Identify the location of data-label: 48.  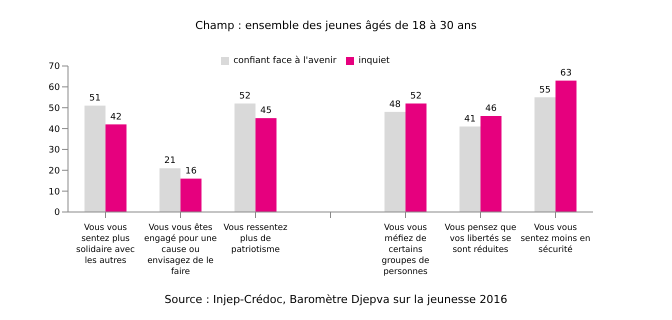
(395, 105).